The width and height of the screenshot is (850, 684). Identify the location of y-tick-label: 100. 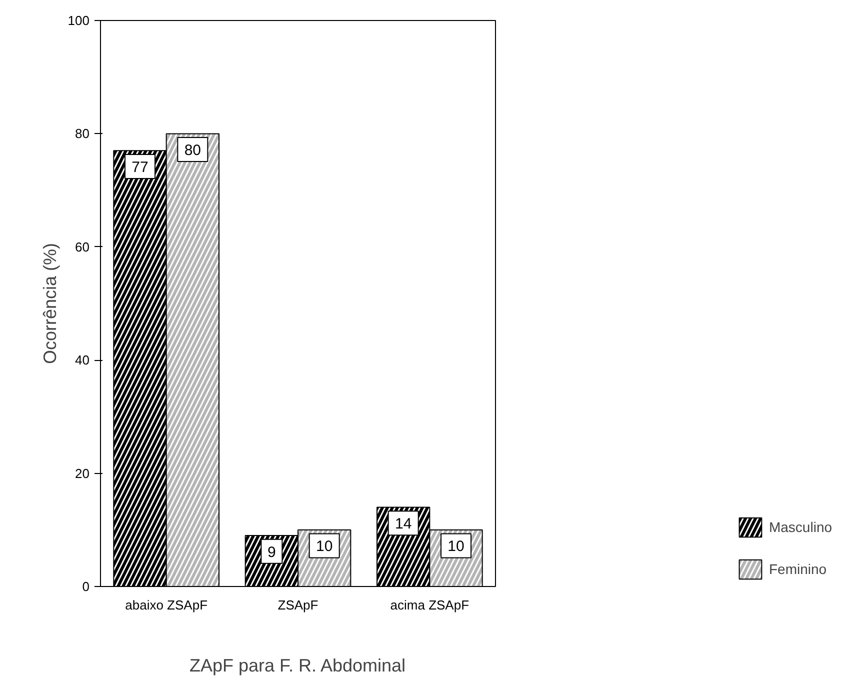
(79, 20).